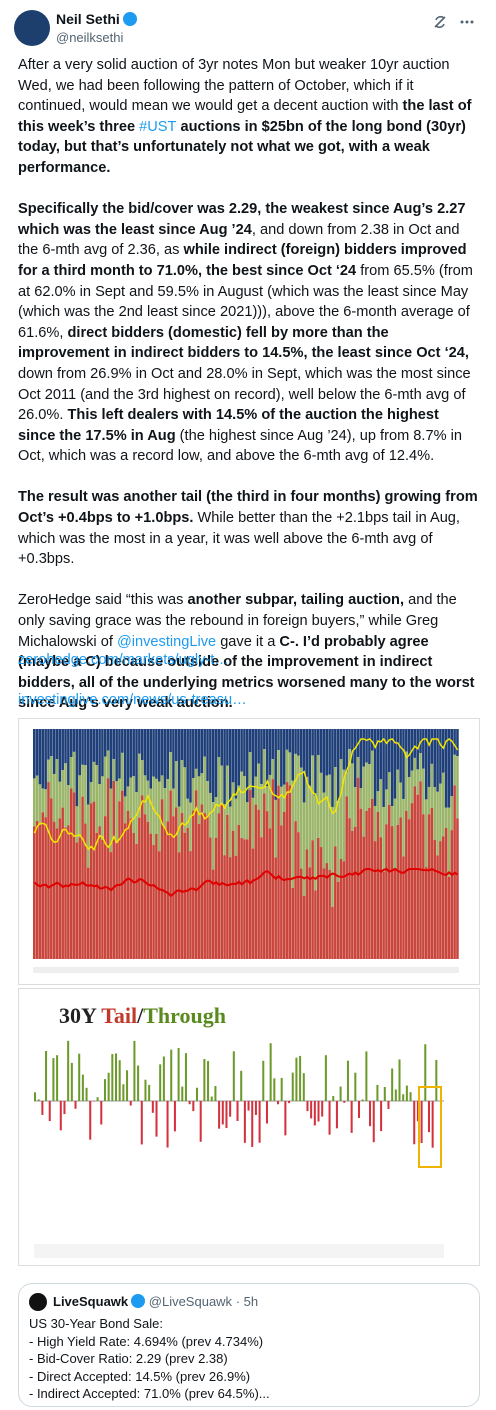 The height and width of the screenshot is (1410, 496). Describe the element at coordinates (166, 641) in the screenshot. I see `link: @investingLive` at that location.